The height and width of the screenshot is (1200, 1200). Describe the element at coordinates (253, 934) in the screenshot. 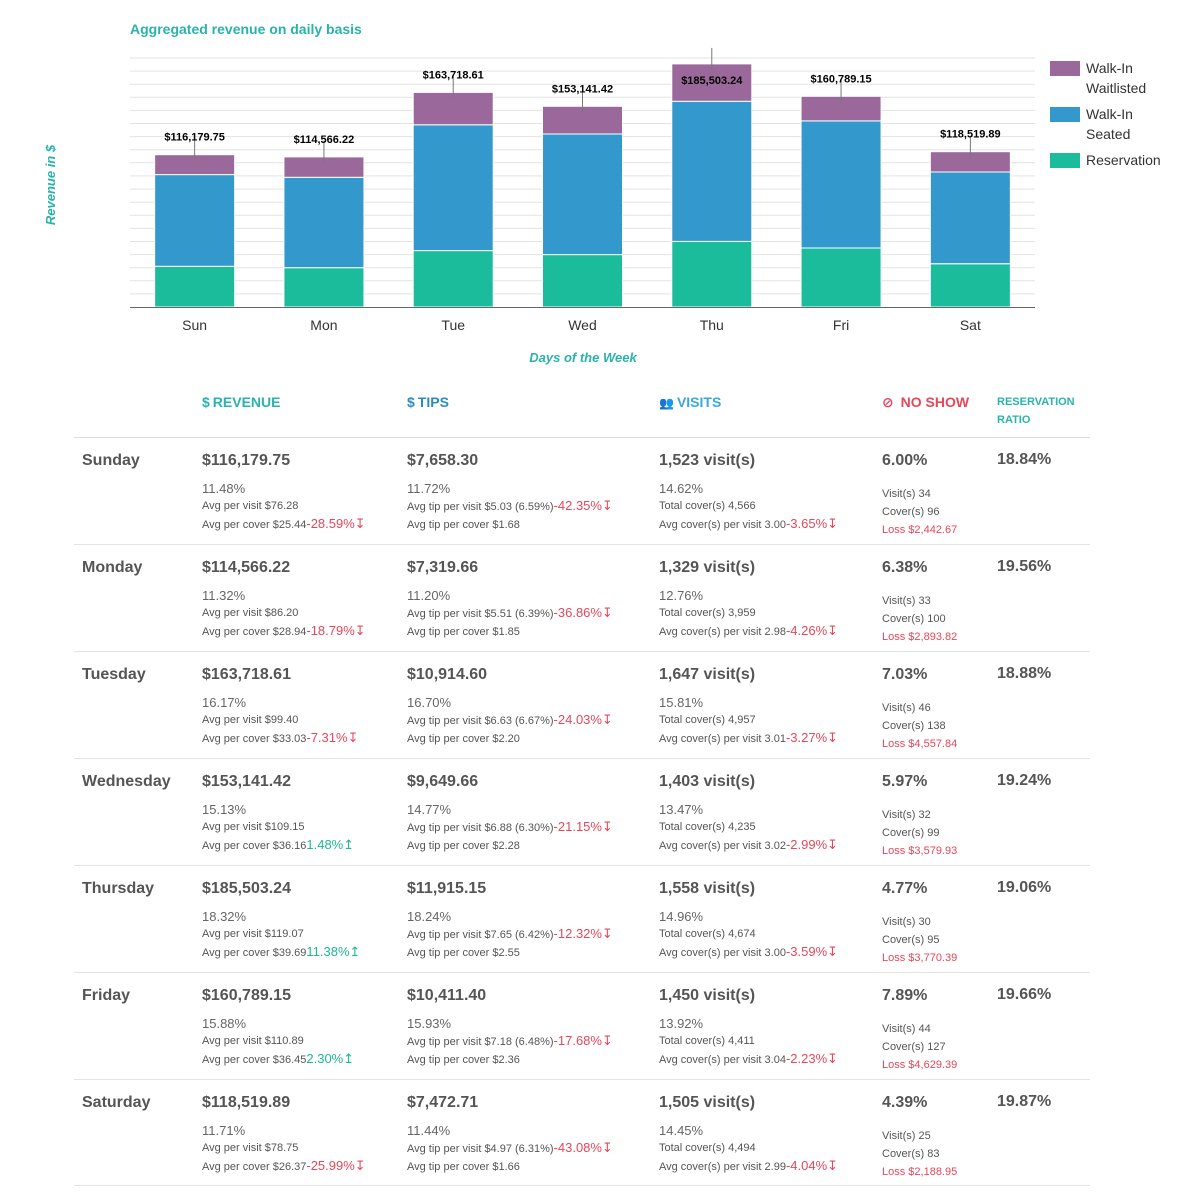

I see `revenue-avg-visit: Avg per visit $119.07` at that location.